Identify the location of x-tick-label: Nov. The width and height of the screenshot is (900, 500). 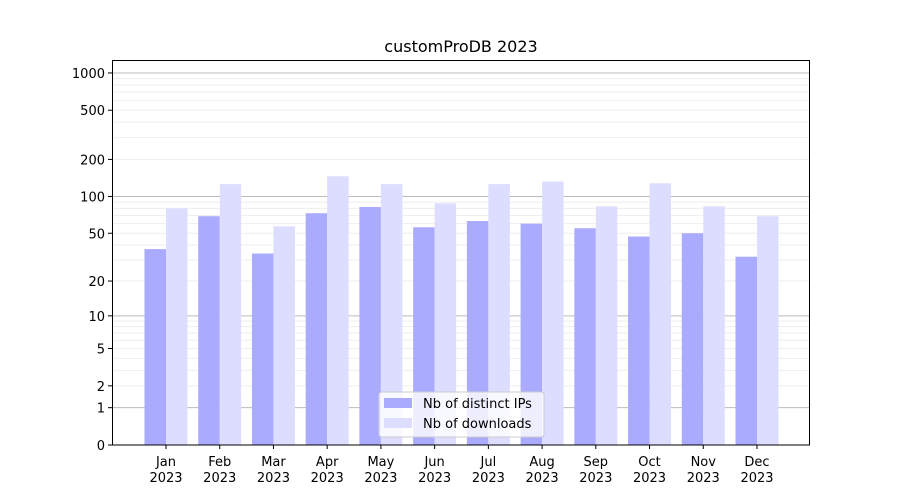
(704, 462).